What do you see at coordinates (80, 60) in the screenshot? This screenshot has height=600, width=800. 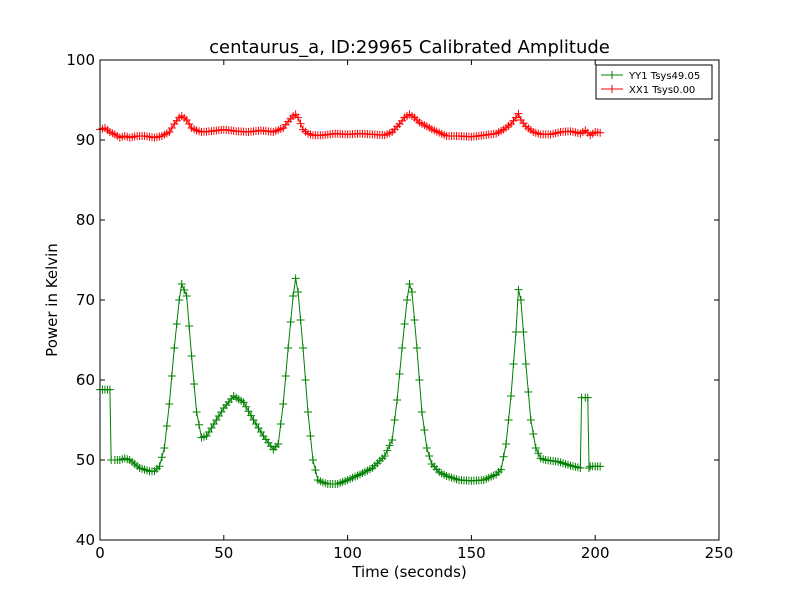 I see `y-tick-label: 100` at bounding box center [80, 60].